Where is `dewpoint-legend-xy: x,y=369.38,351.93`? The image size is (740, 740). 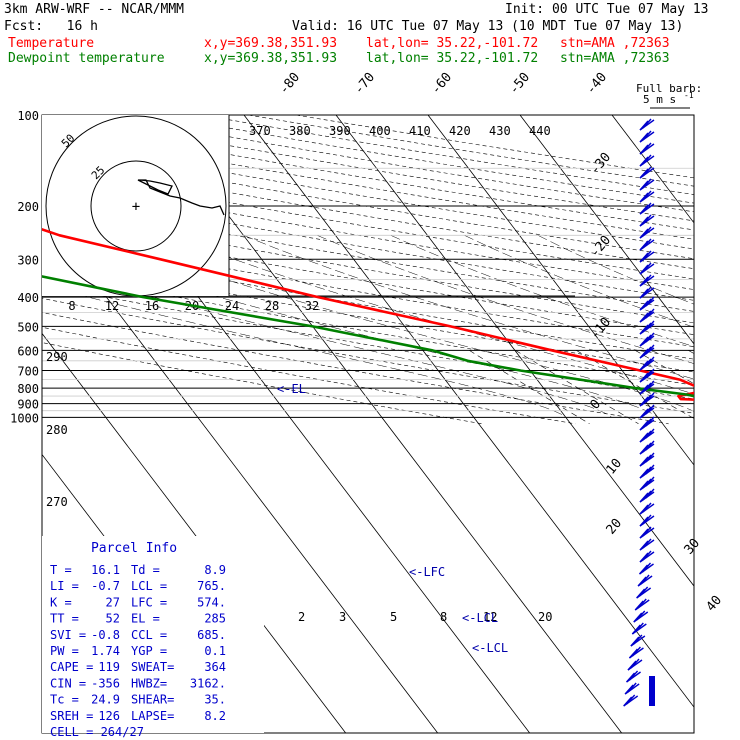
dewpoint-legend-xy: x,y=369.38,351.93 is located at coordinates (271, 58).